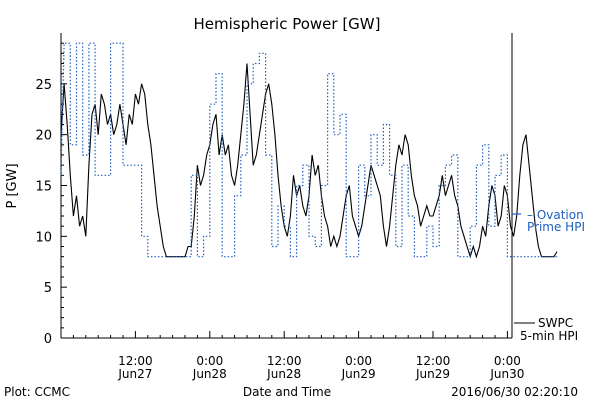  Describe the element at coordinates (555, 215) in the screenshot. I see `legend-ovation-line1: – Ovation` at that location.